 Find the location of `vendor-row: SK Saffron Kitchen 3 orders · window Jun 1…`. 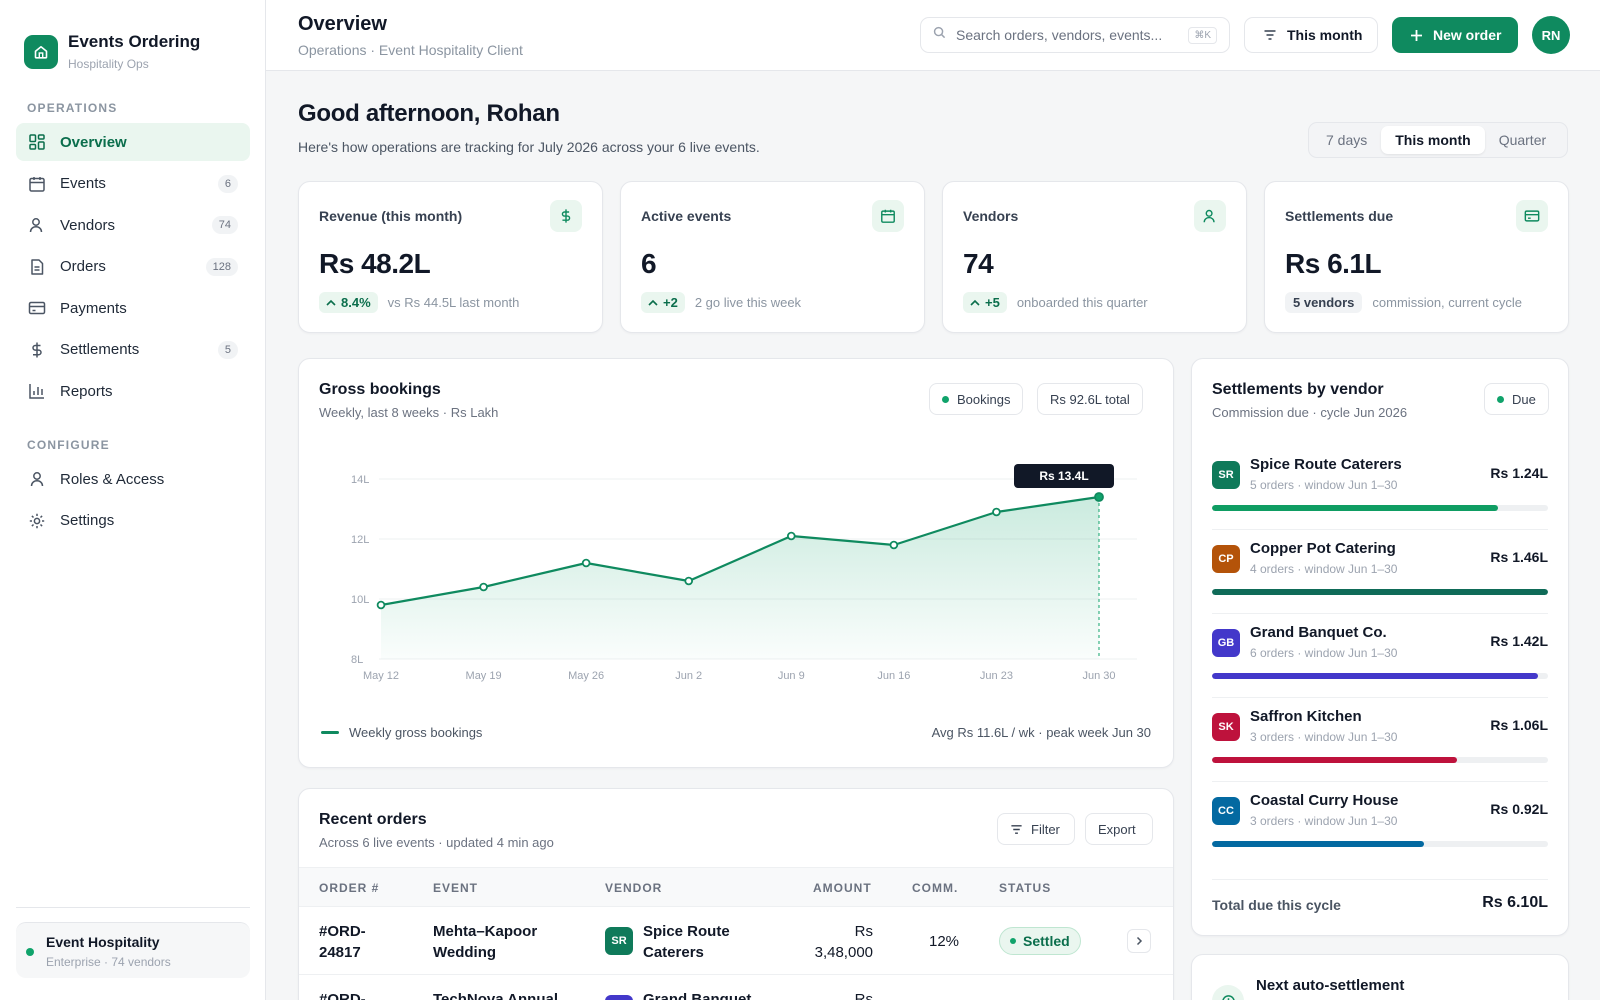

vendor-row: SK Saffron Kitchen 3 orders · window Jun 1… is located at coordinates (1380, 742).